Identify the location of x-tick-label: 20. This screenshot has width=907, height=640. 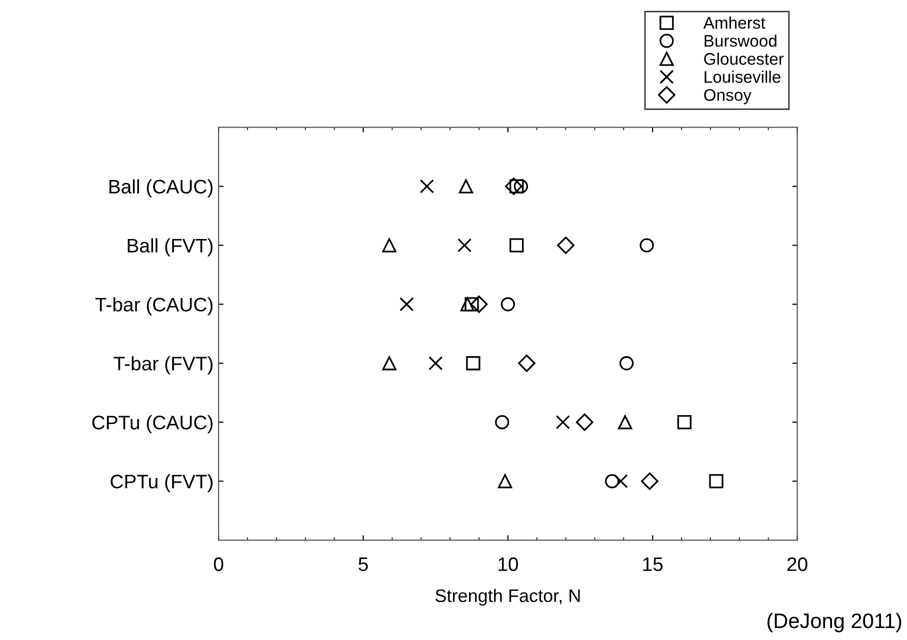
(797, 564).